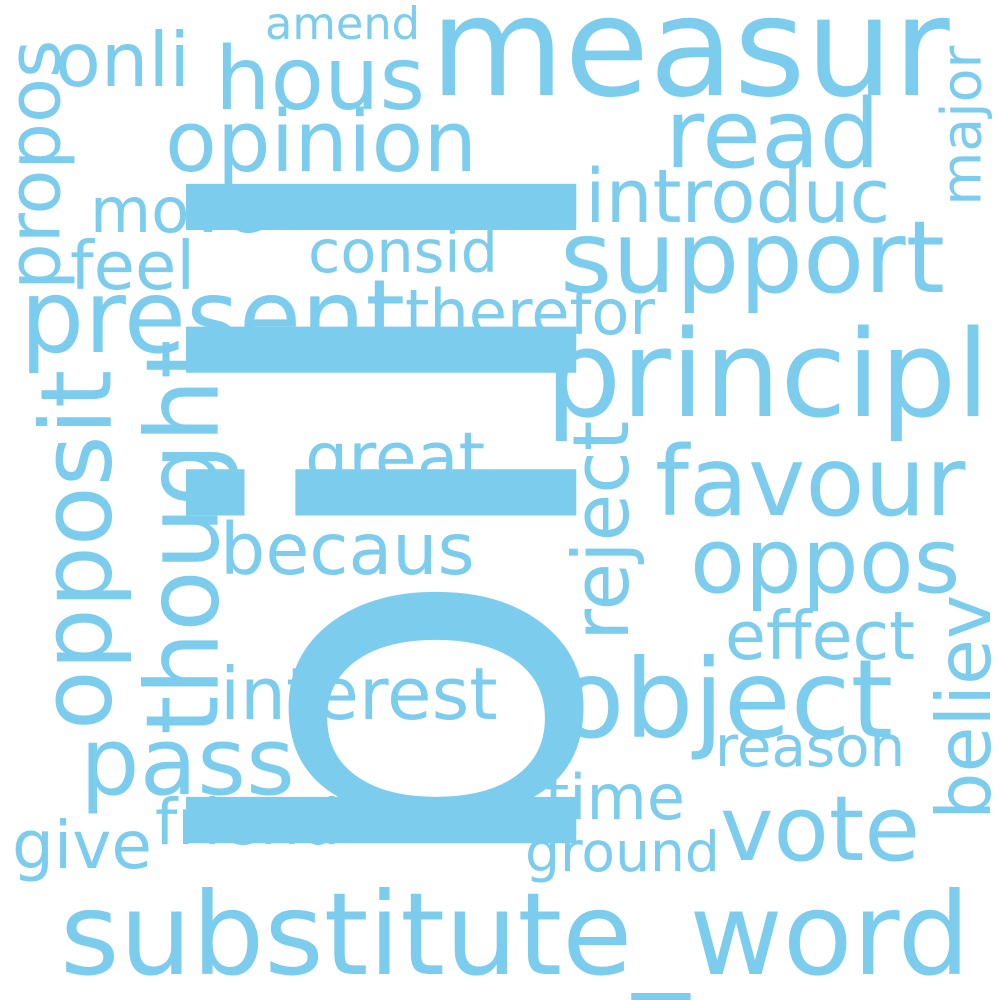 The image size is (1000, 1000). What do you see at coordinates (767, 375) in the screenshot?
I see `word-principl: principl` at bounding box center [767, 375].